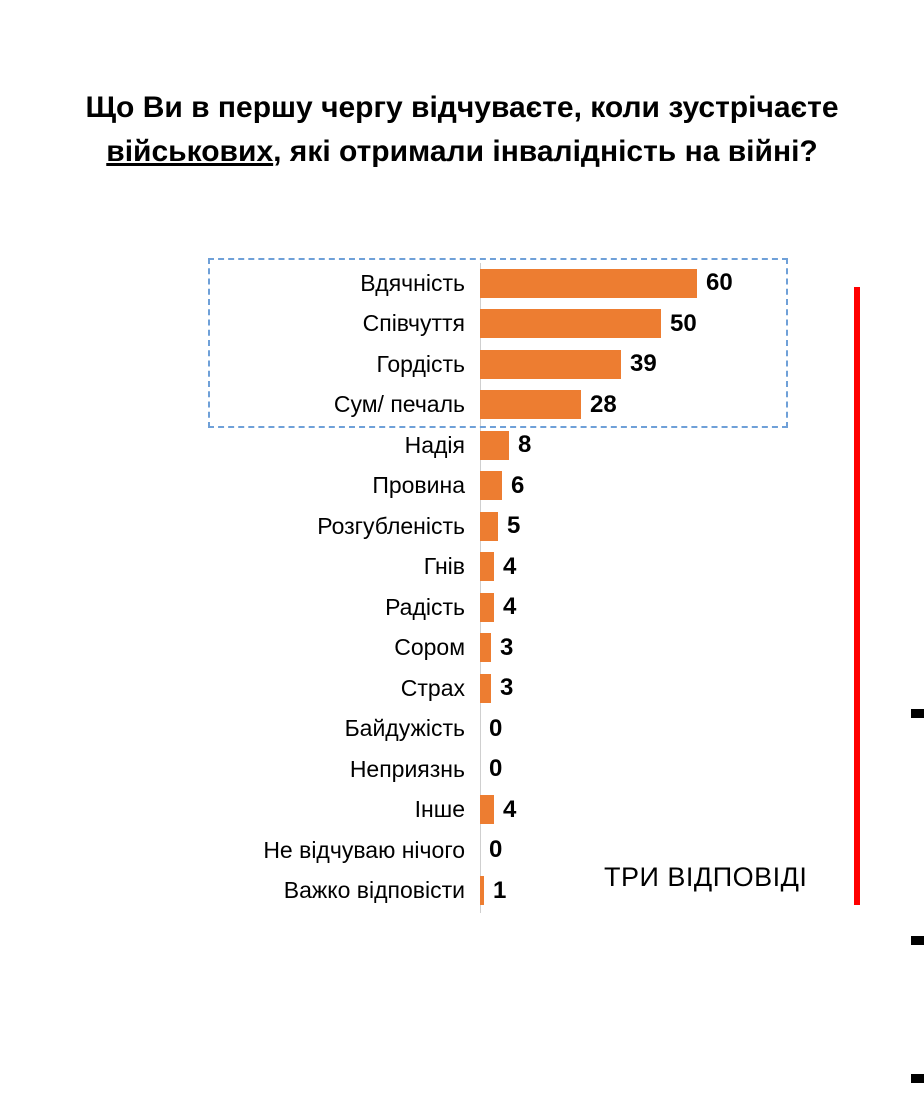  Describe the element at coordinates (420, 363) in the screenshot. I see `category-label: Гордість` at that location.